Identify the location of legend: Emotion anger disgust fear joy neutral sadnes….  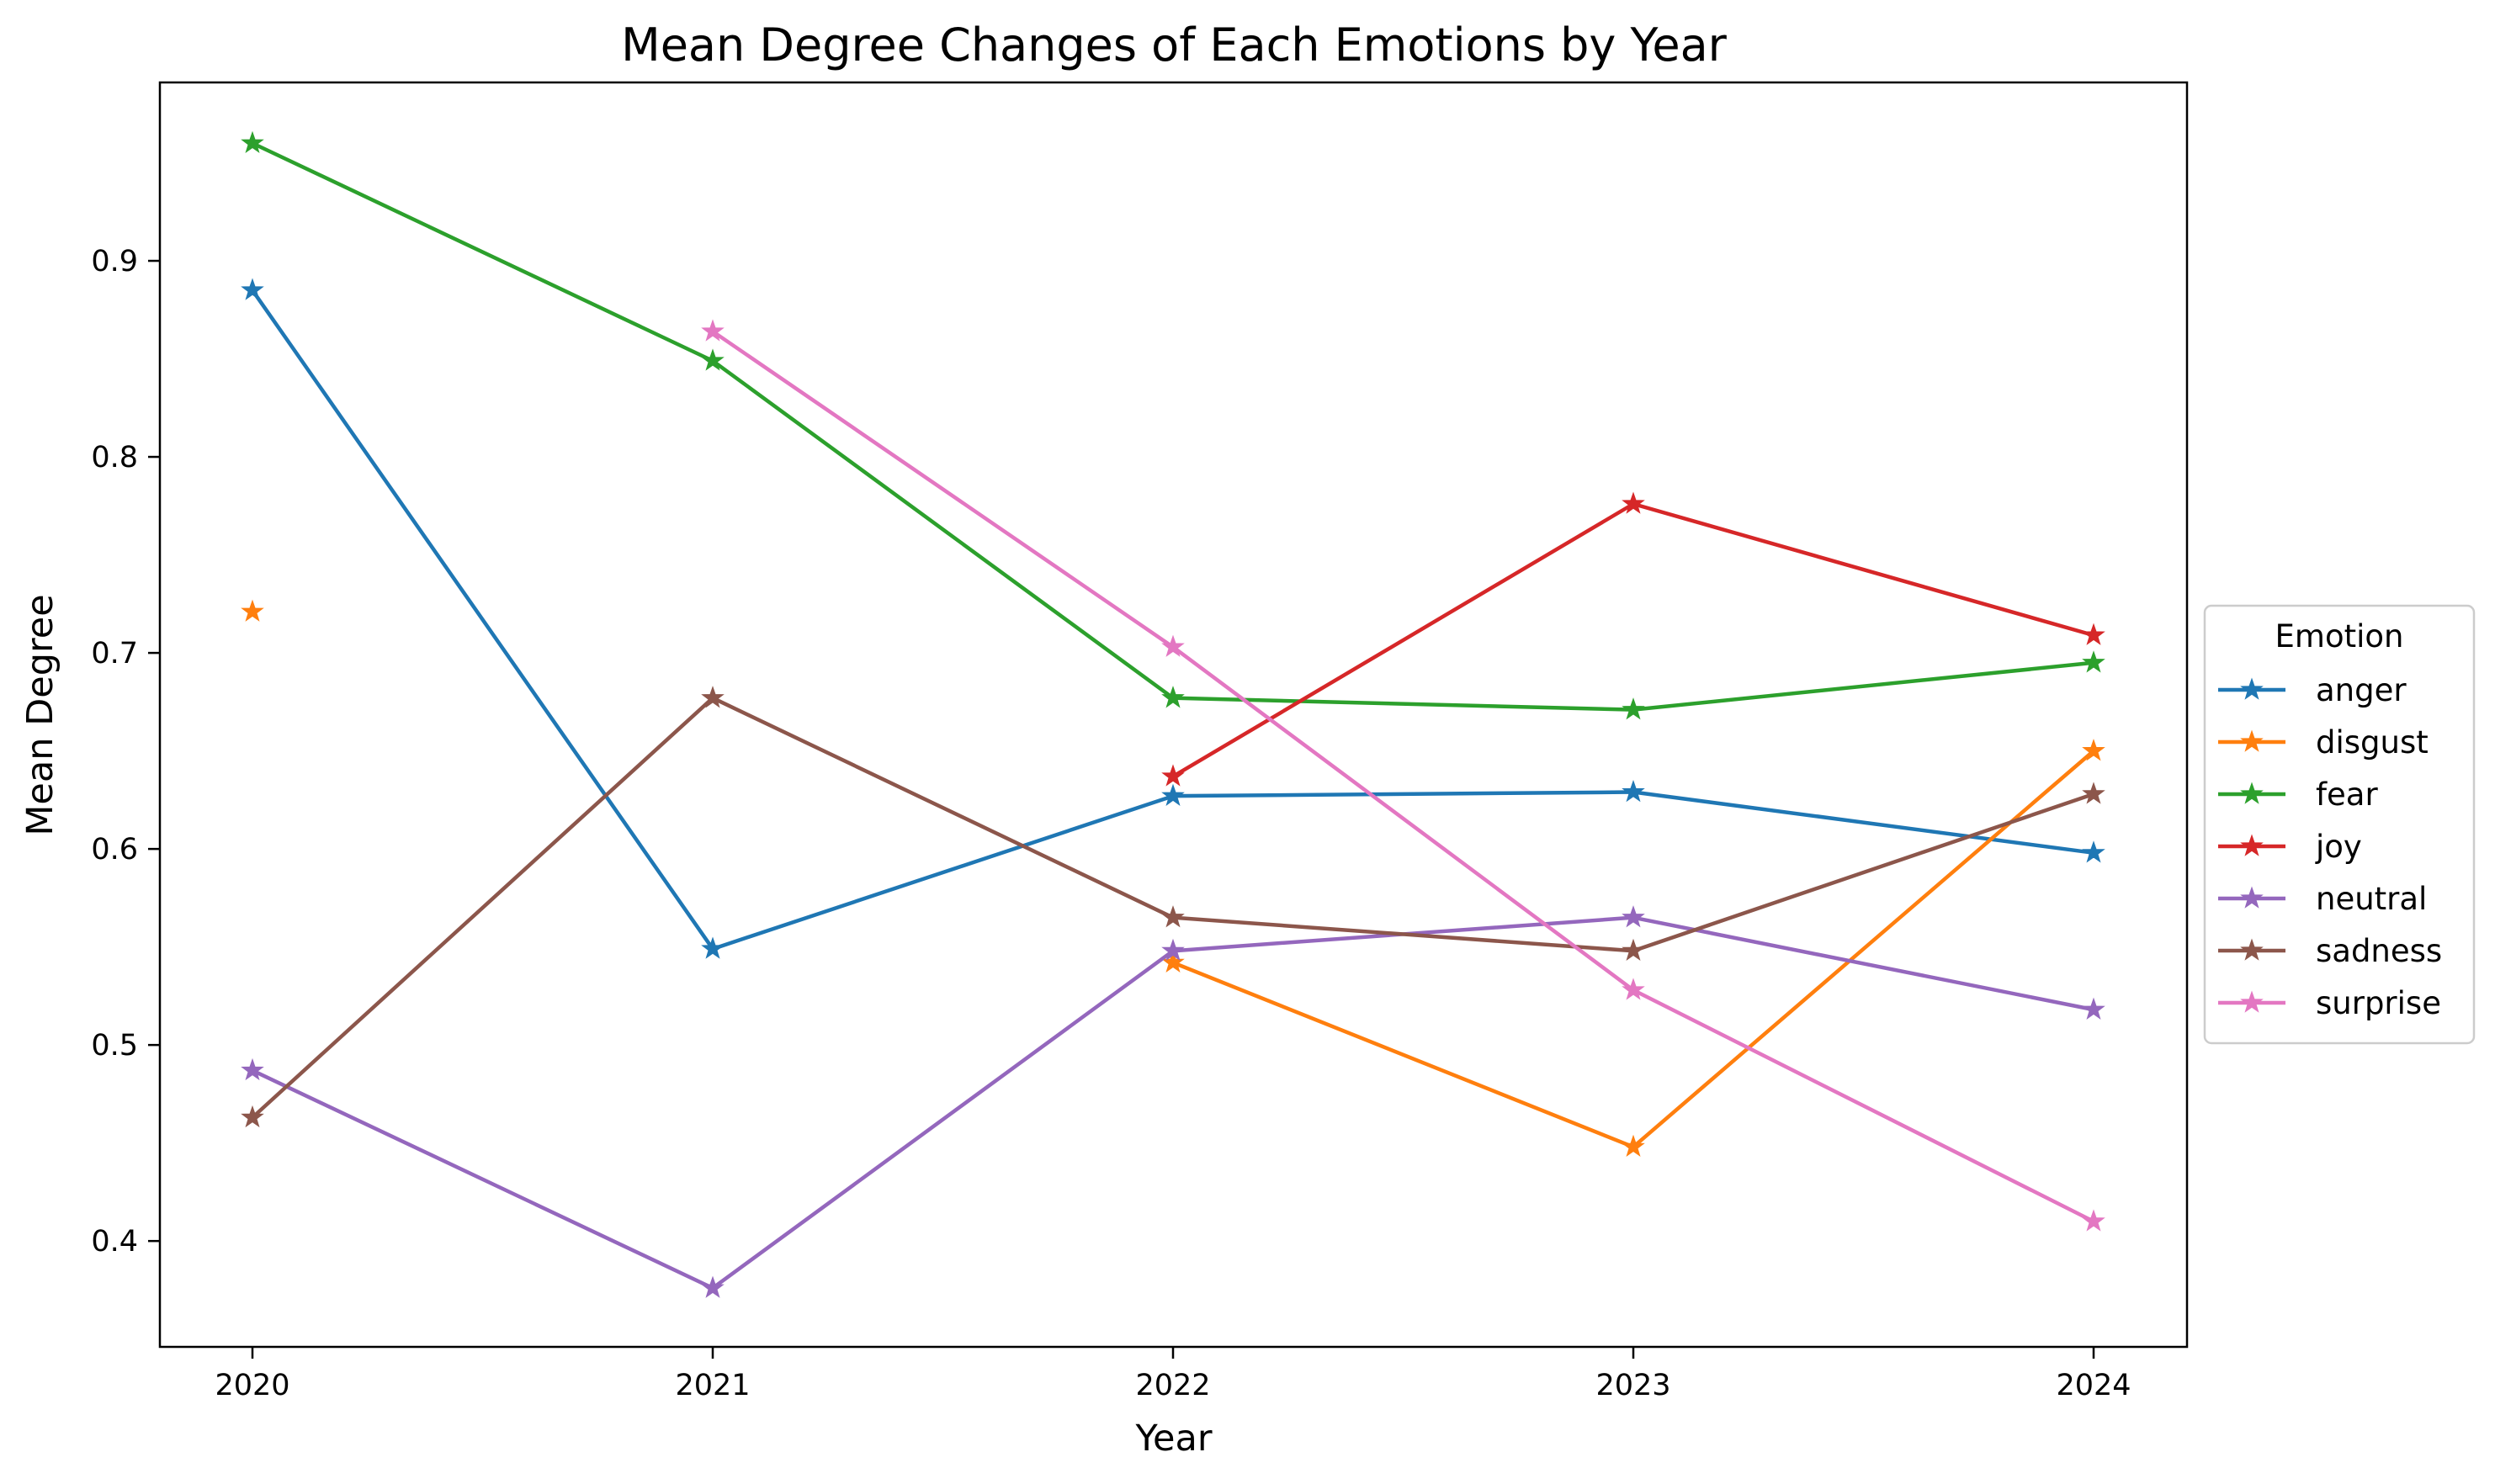
(2339, 824).